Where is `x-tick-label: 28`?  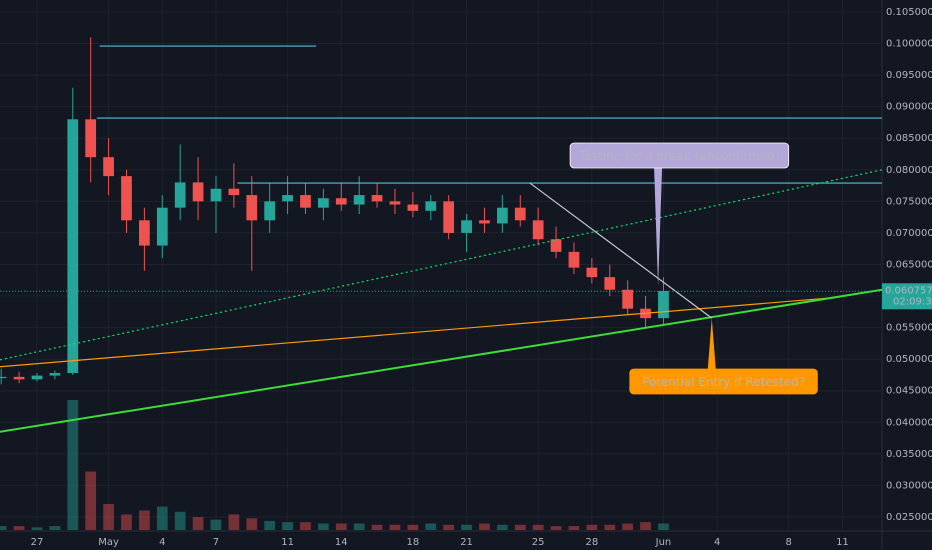 x-tick-label: 28 is located at coordinates (591, 542).